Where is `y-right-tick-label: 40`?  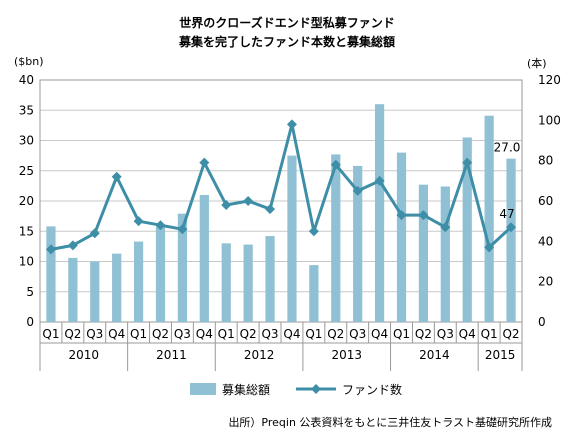
y-right-tick-label: 40 is located at coordinates (545, 241).